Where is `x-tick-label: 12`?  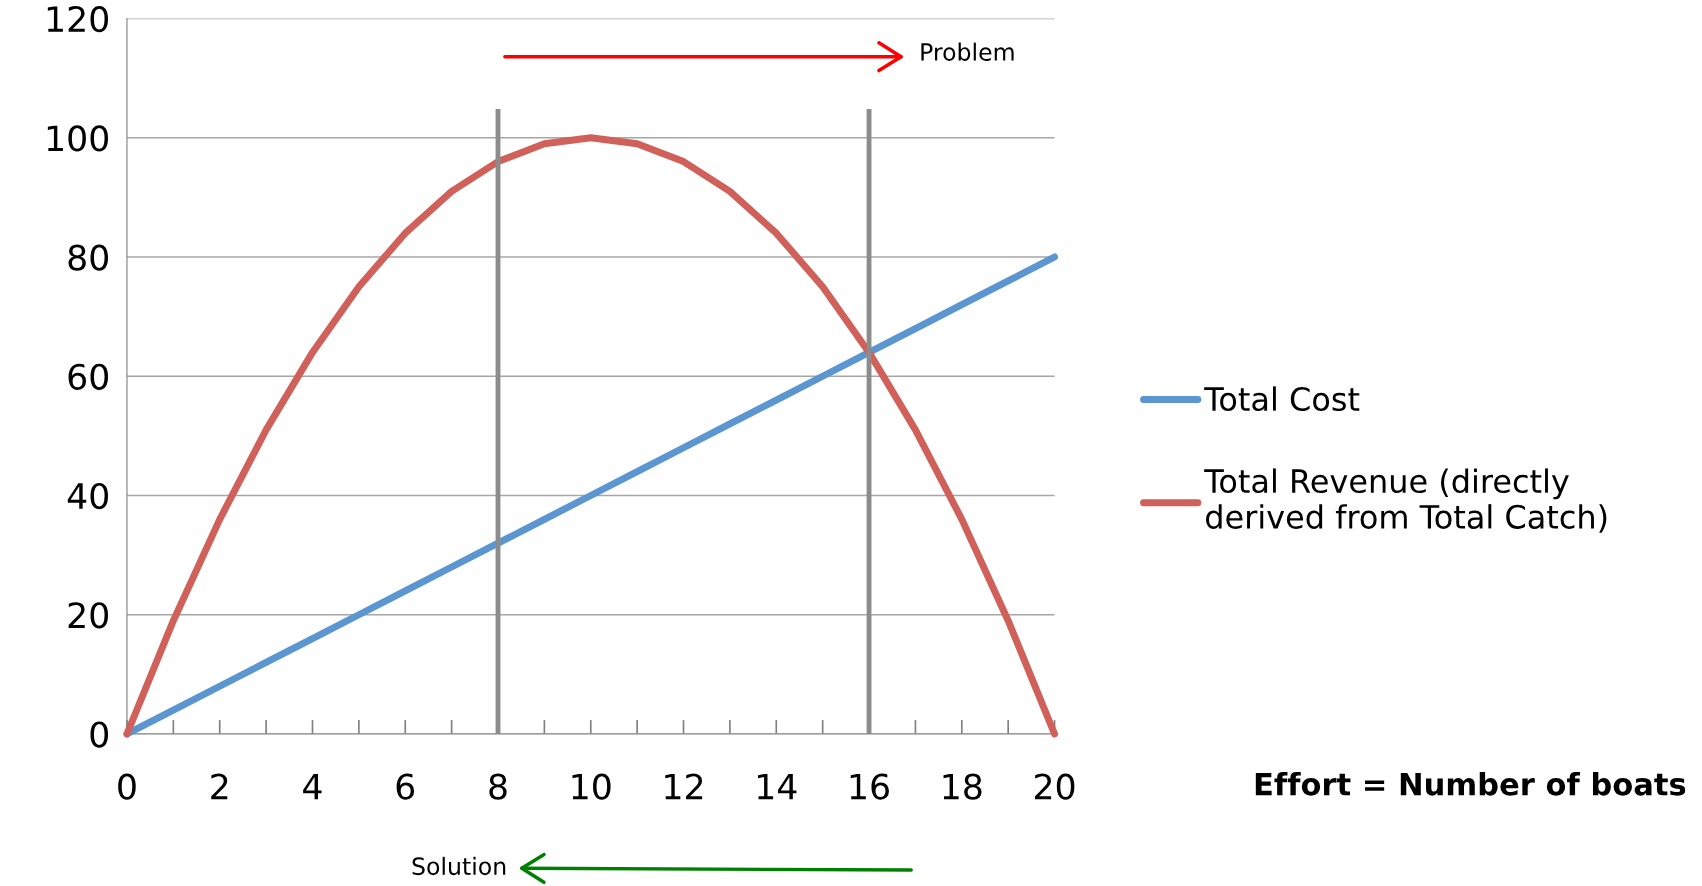
x-tick-label: 12 is located at coordinates (684, 786).